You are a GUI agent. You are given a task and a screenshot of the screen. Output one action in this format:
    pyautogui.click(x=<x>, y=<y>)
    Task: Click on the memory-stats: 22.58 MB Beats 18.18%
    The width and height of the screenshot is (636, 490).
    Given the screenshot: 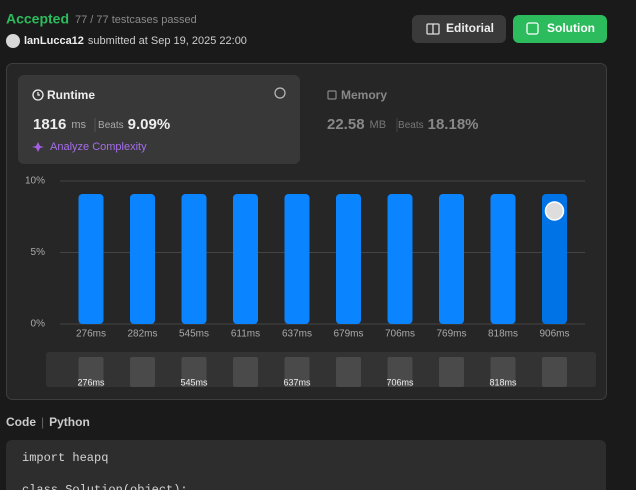 What is the action you would take?
    pyautogui.click(x=403, y=124)
    